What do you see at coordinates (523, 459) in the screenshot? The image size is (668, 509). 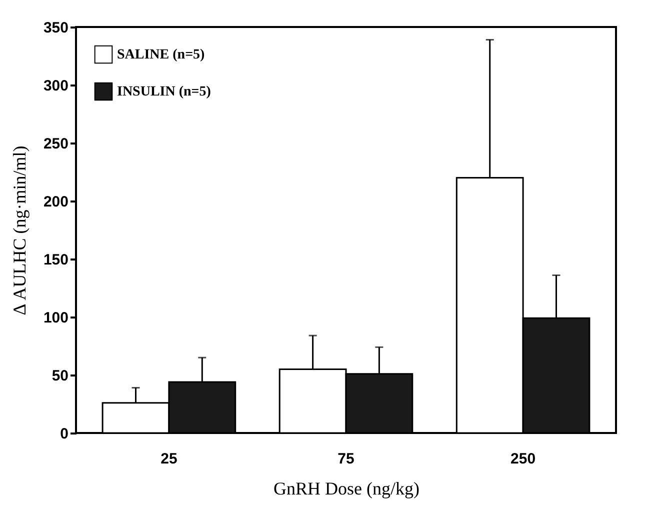 I see `x-tick-label: 250` at bounding box center [523, 459].